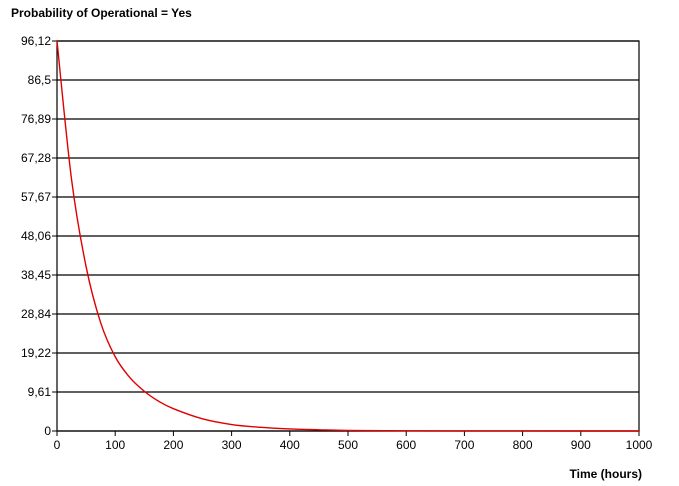  What do you see at coordinates (47, 431) in the screenshot?
I see `y-tick-label: 0` at bounding box center [47, 431].